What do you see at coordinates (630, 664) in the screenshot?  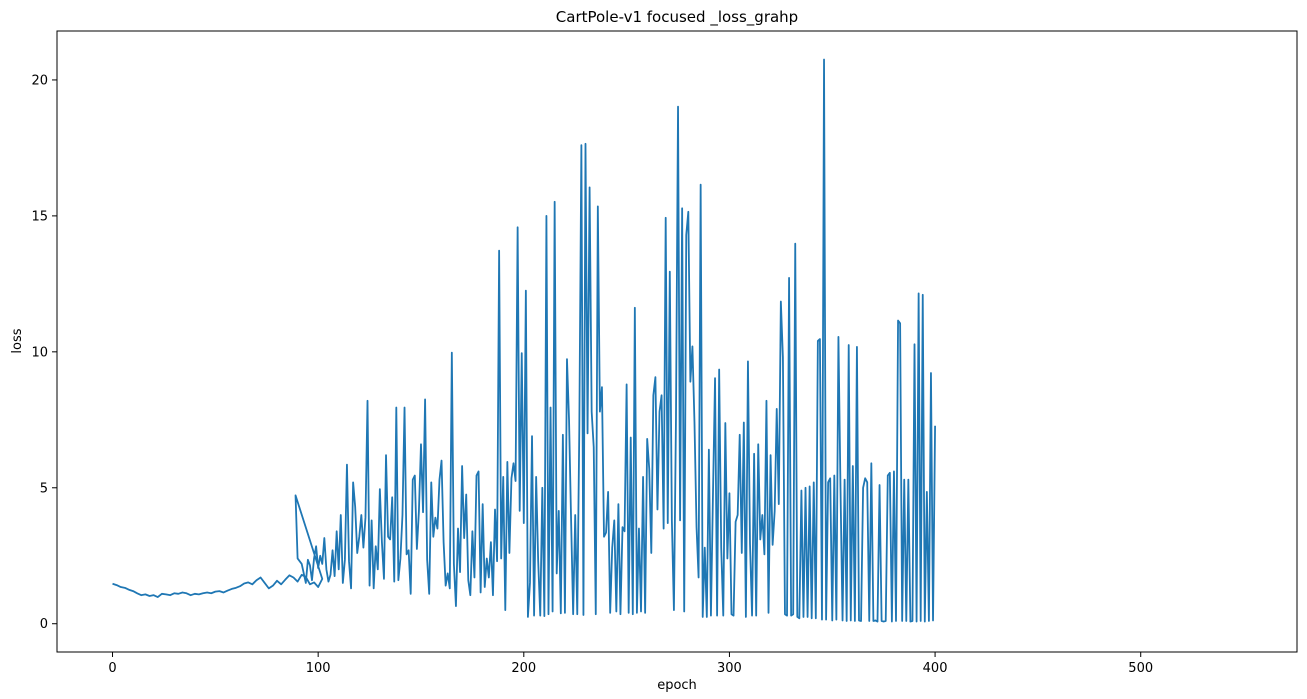 I see `x-axis: 0 100 200 300 400 500` at bounding box center [630, 664].